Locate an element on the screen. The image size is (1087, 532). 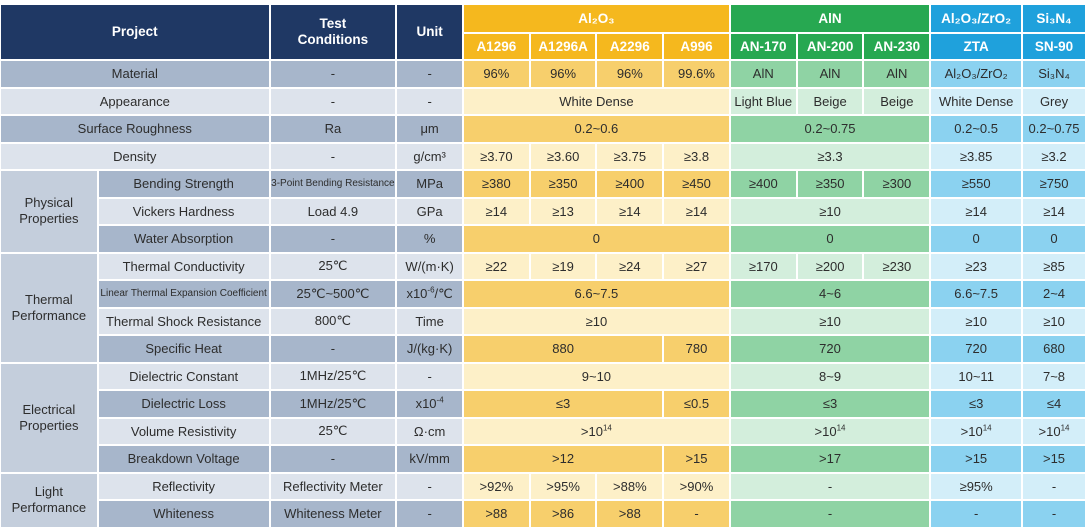
row-label: Thermal Conductivity is located at coordinates (183, 266).